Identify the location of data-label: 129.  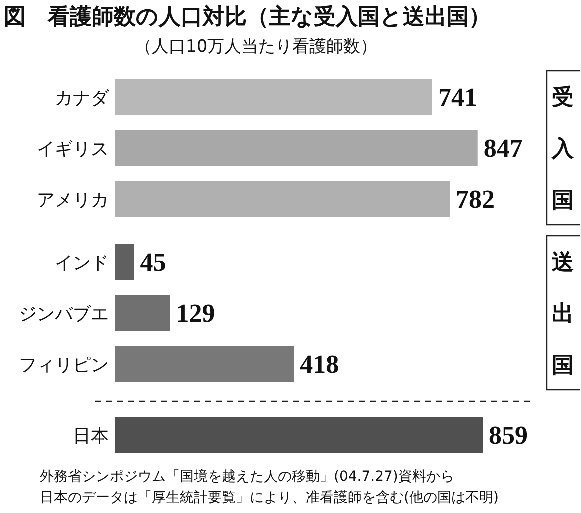
(196, 313).